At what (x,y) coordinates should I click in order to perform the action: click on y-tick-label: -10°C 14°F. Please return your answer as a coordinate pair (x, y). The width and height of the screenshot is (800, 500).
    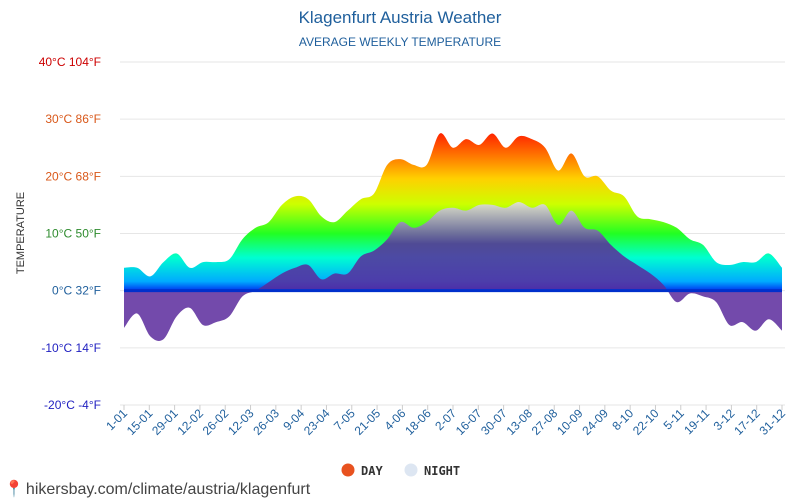
    Looking at the image, I should click on (71, 348).